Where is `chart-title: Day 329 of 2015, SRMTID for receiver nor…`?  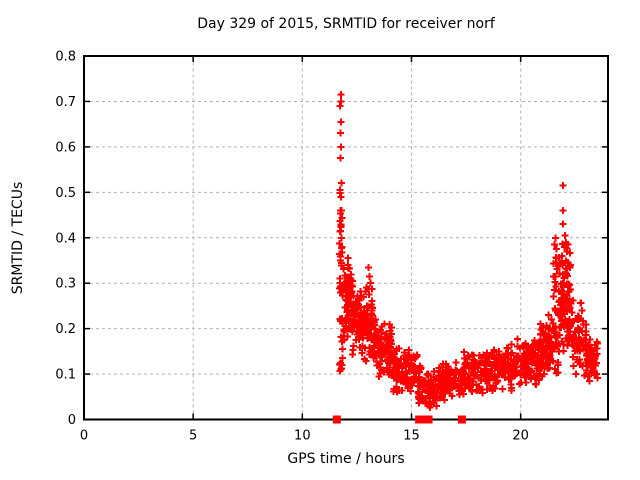
chart-title: Day 329 of 2015, SRMTID for receiver nor… is located at coordinates (346, 24).